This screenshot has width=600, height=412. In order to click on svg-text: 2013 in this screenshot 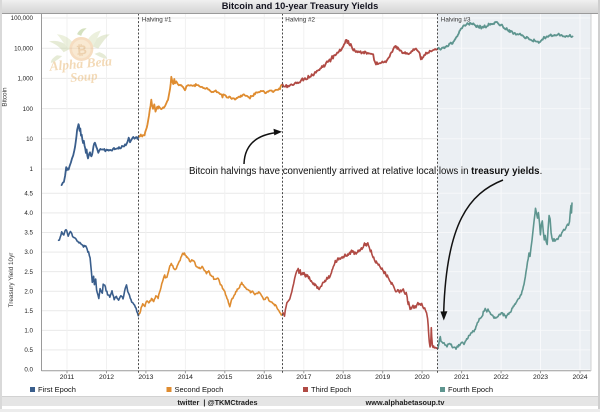, I will do `click(145, 377)`.